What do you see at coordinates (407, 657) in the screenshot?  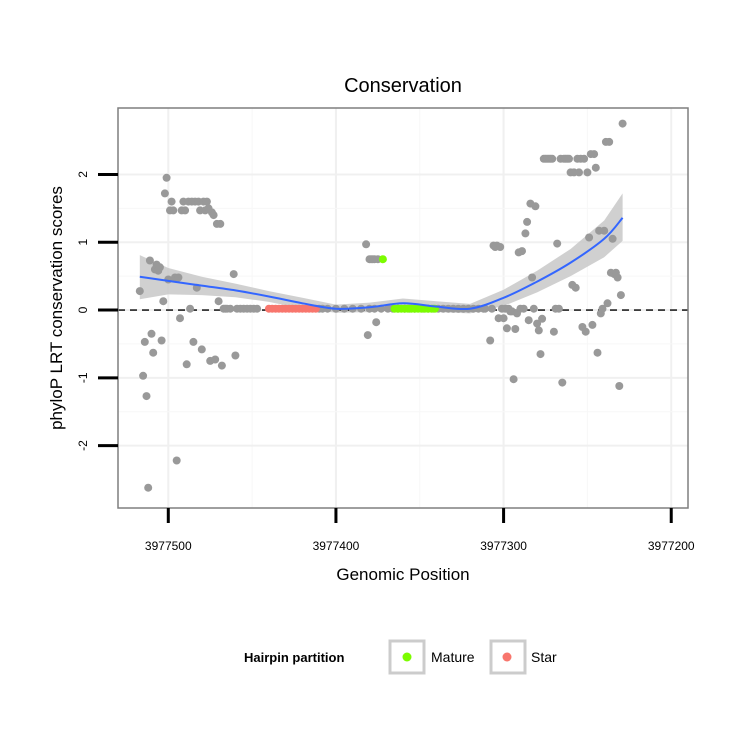 I see `legend-dot-mature` at bounding box center [407, 657].